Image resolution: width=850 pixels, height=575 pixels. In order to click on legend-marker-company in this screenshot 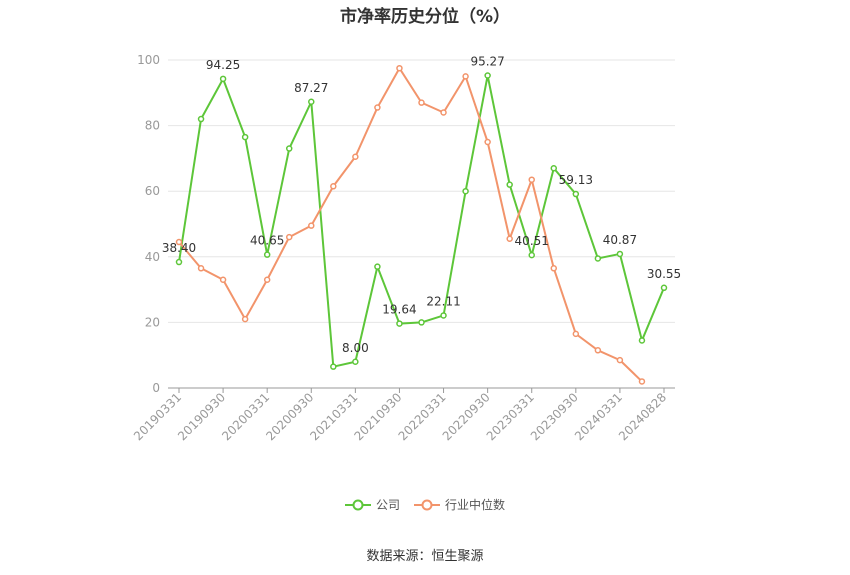, I will do `click(357, 504)`.